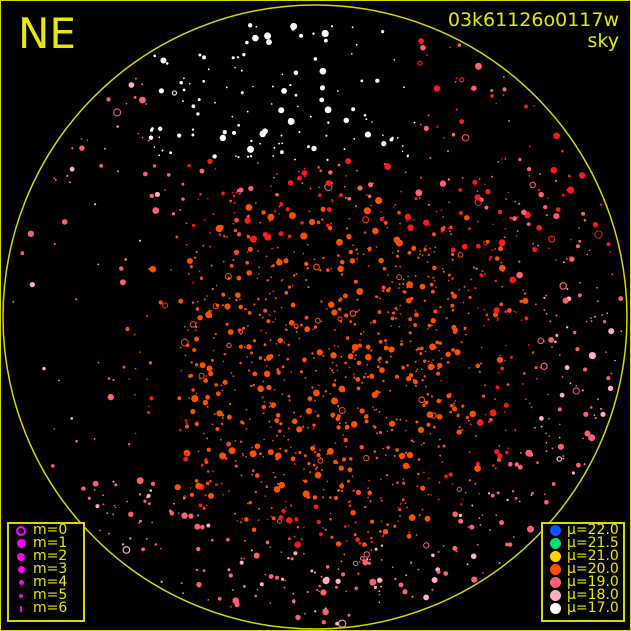 This screenshot has width=631, height=631. Describe the element at coordinates (593, 569) in the screenshot. I see `brightness-label: μ=20.0` at that location.